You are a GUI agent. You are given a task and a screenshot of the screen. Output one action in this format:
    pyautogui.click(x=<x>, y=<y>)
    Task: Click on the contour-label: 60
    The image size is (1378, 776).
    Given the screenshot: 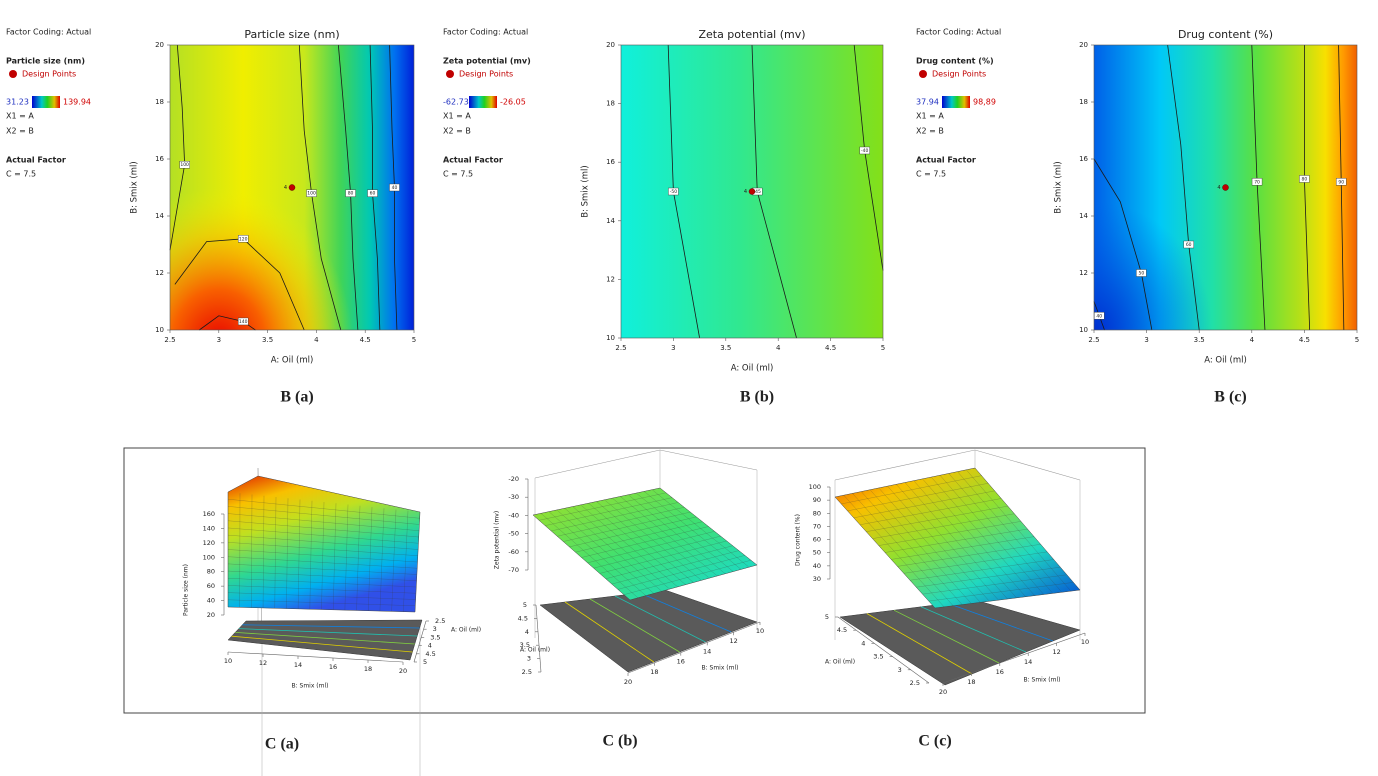 What is the action you would take?
    pyautogui.click(x=1189, y=245)
    